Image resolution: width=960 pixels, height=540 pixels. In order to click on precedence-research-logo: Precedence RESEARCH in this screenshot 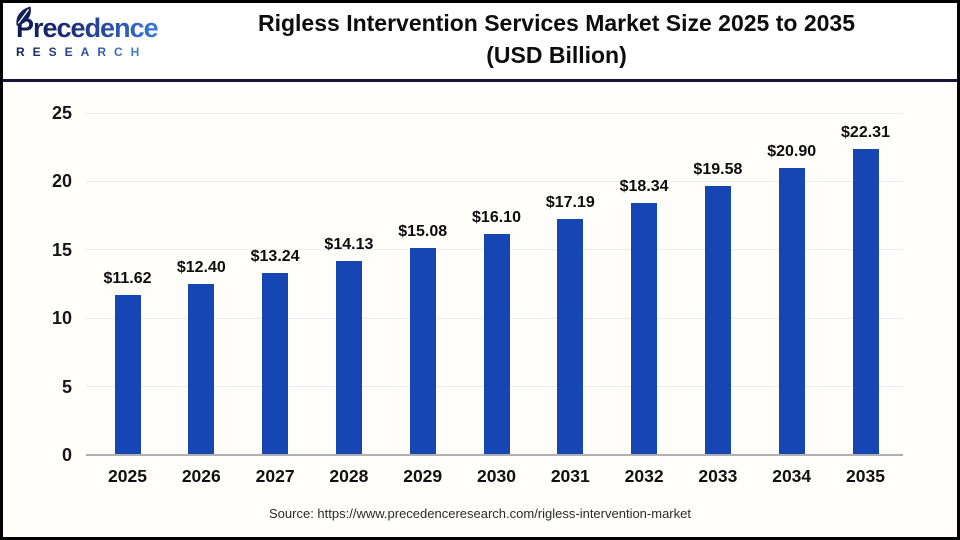, I will do `click(91, 33)`.